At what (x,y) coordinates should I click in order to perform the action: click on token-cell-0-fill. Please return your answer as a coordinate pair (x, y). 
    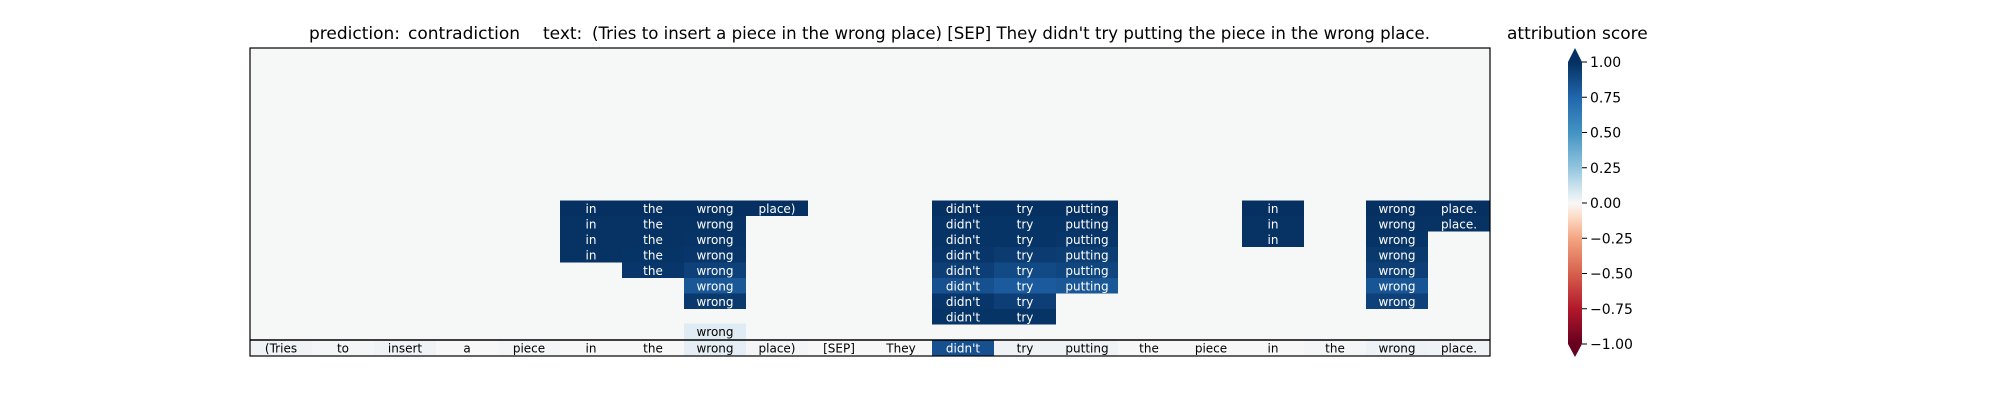
    Looking at the image, I should click on (281, 348).